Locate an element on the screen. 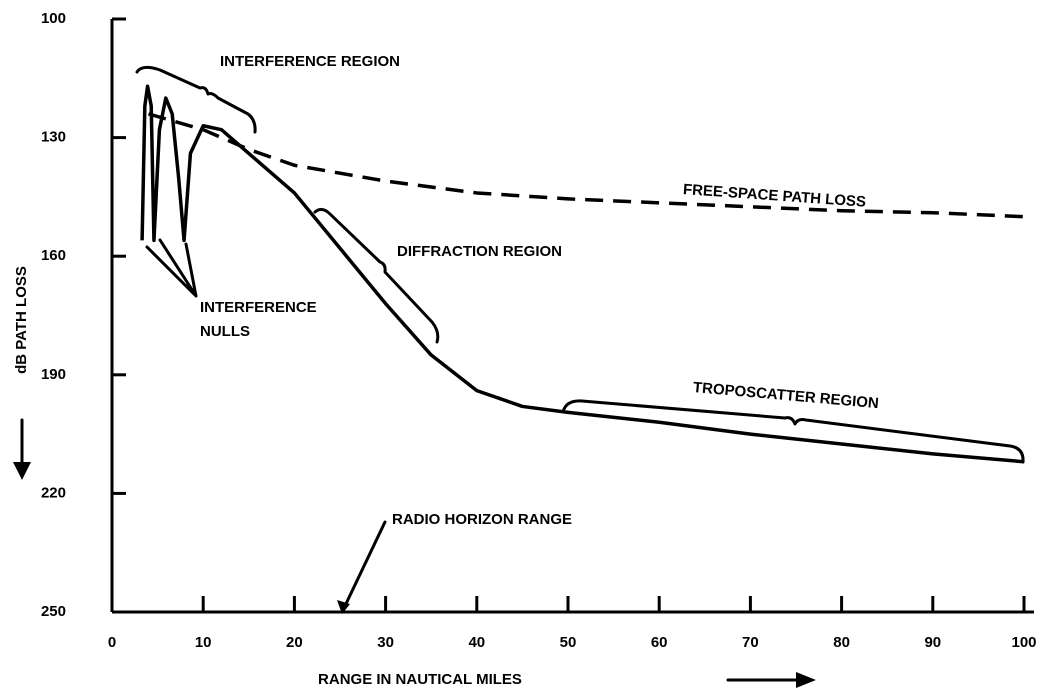 This screenshot has width=1049, height=692. x-arrowhead is located at coordinates (806, 680).